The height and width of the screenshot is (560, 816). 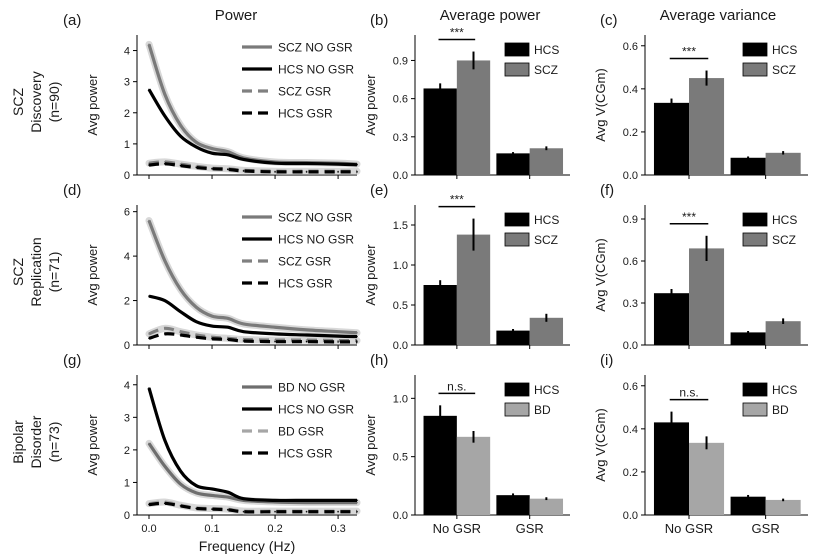 I want to click on y-tick-label: 3, so click(x=127, y=83).